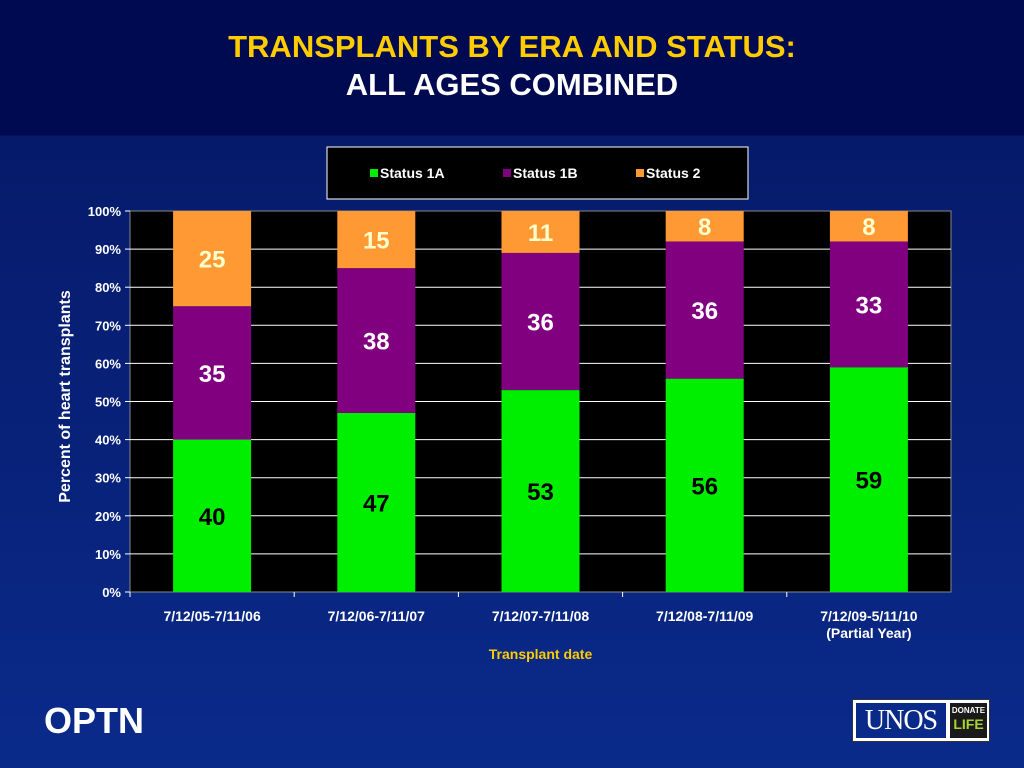 Image resolution: width=1024 pixels, height=768 pixels. What do you see at coordinates (673, 173) in the screenshot?
I see `legend-label: Status 2` at bounding box center [673, 173].